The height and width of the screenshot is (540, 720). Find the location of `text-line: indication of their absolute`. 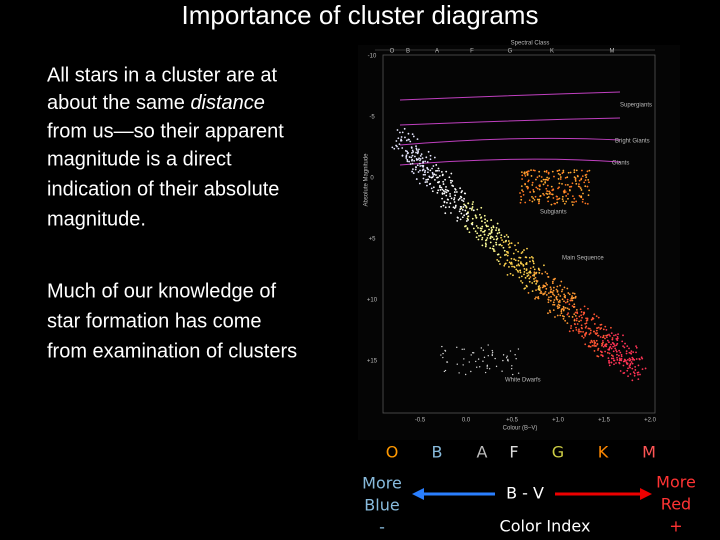

text-line: indication of their absolute is located at coordinates (163, 189).